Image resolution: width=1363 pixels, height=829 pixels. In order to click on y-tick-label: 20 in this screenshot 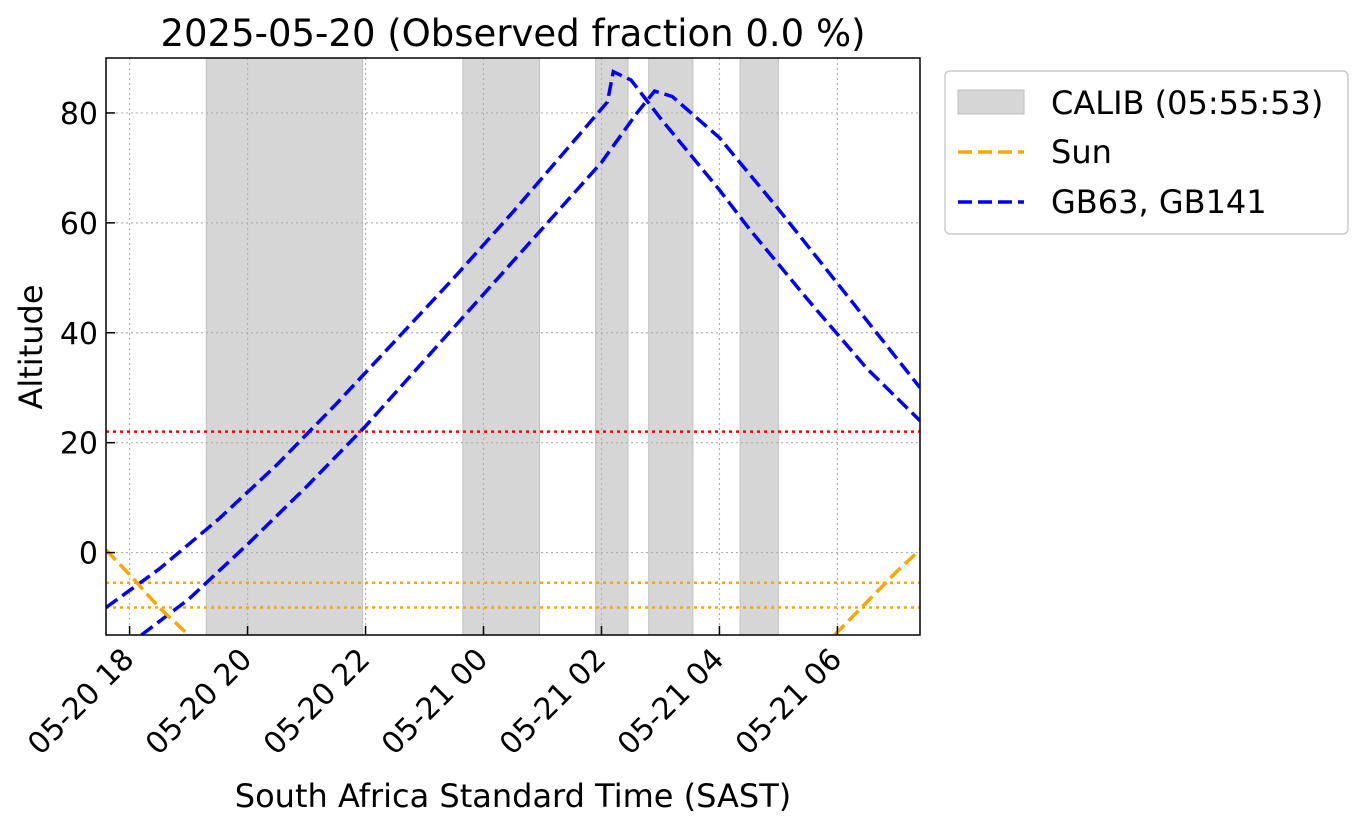, I will do `click(79, 444)`.